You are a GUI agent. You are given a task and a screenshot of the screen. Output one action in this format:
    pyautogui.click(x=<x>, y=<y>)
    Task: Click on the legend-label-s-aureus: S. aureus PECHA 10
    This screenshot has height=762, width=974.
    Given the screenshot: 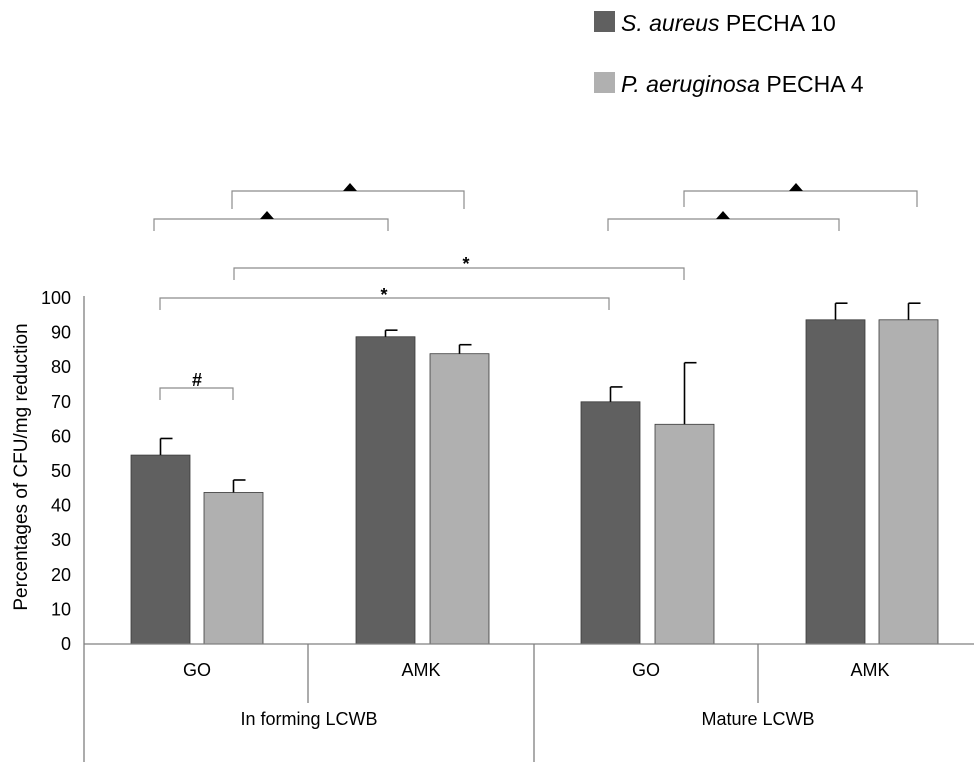 What is the action you would take?
    pyautogui.click(x=728, y=23)
    